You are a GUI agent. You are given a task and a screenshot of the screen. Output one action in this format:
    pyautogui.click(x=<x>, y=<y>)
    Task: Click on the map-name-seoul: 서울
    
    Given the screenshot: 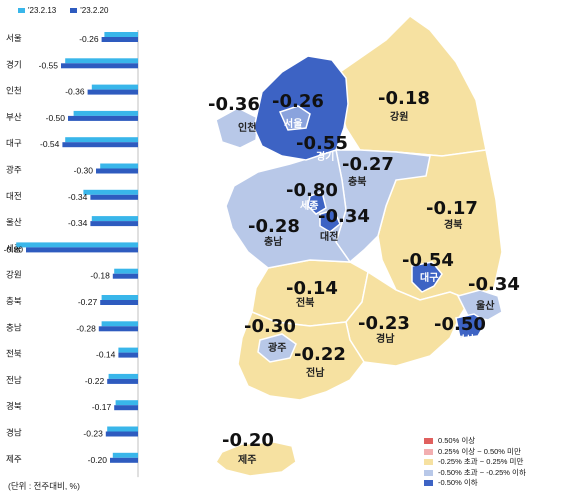 What is the action you would take?
    pyautogui.click(x=293, y=123)
    